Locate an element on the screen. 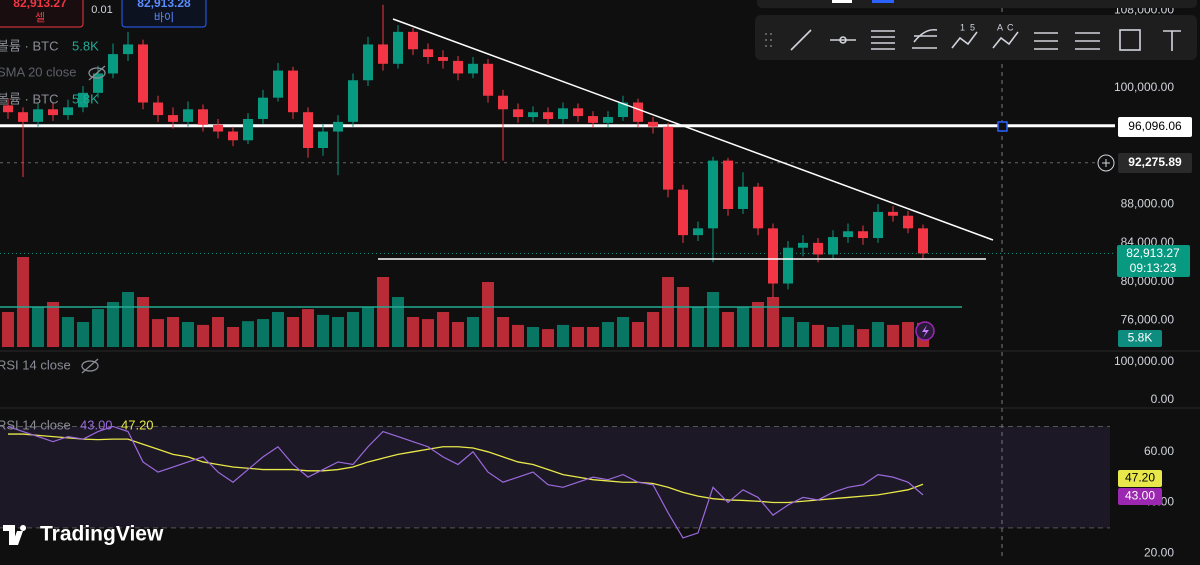 The image size is (1200, 565). rsi-ma-tag-label: 47.20 is located at coordinates (1140, 478).